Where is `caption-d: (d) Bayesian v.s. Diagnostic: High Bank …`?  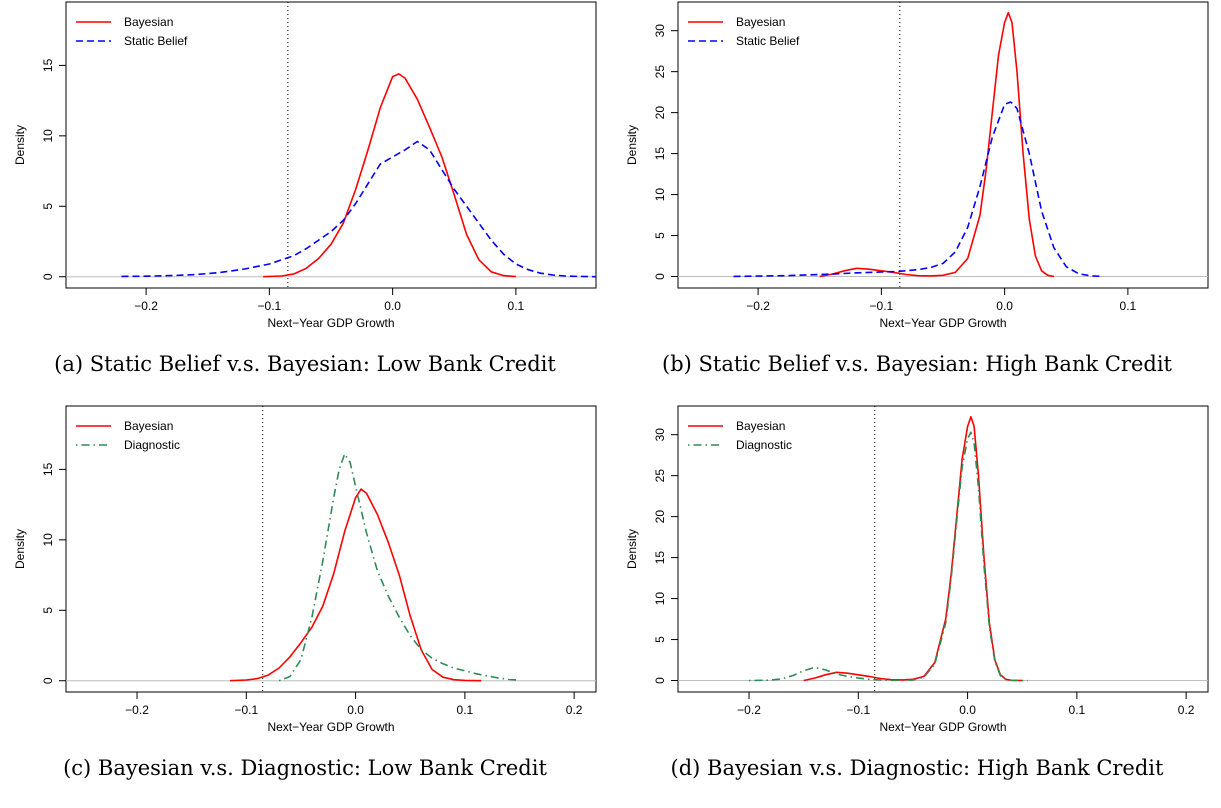
caption-d: (d) Bayesian v.s. Diagnostic: High Bank … is located at coordinates (917, 768).